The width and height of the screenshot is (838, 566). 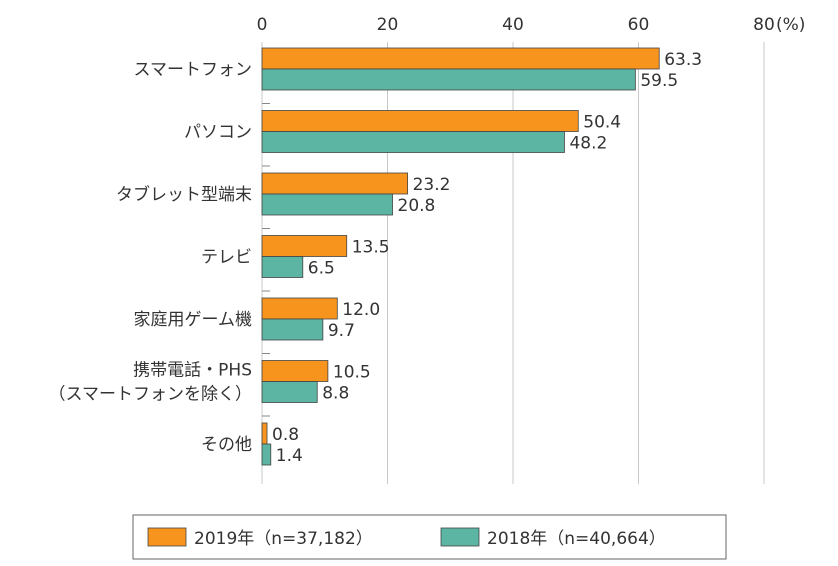 What do you see at coordinates (289, 456) in the screenshot?
I see `value-label: 1.4` at bounding box center [289, 456].